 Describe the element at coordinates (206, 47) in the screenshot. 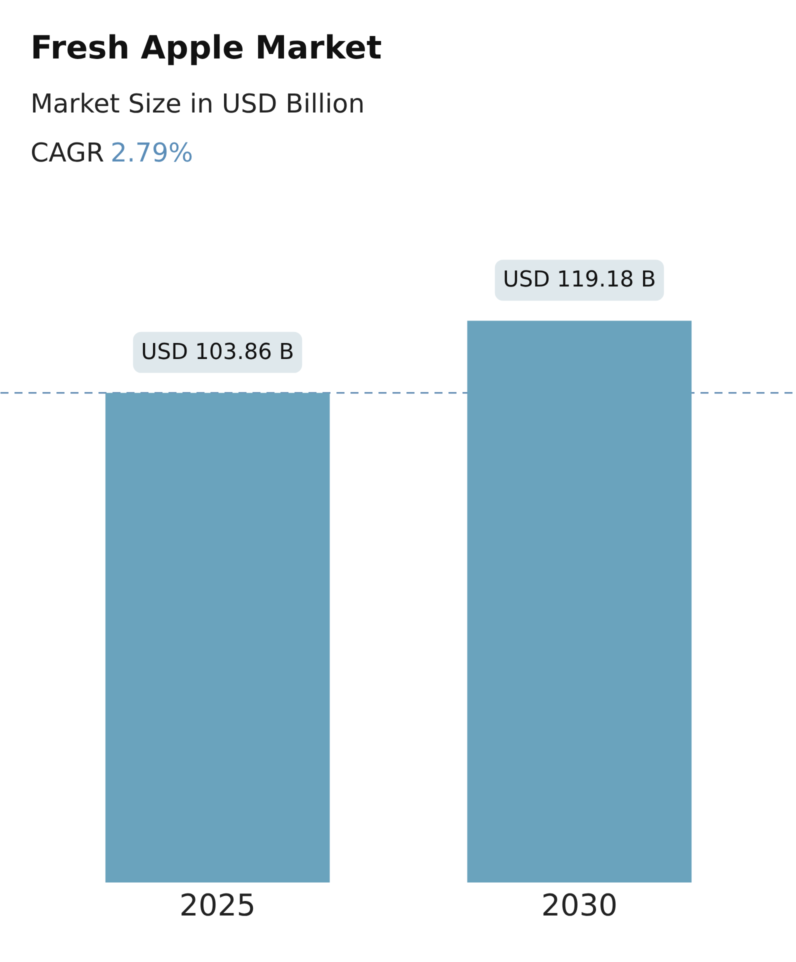

I see `chart-title: Fresh Apple Market` at that location.